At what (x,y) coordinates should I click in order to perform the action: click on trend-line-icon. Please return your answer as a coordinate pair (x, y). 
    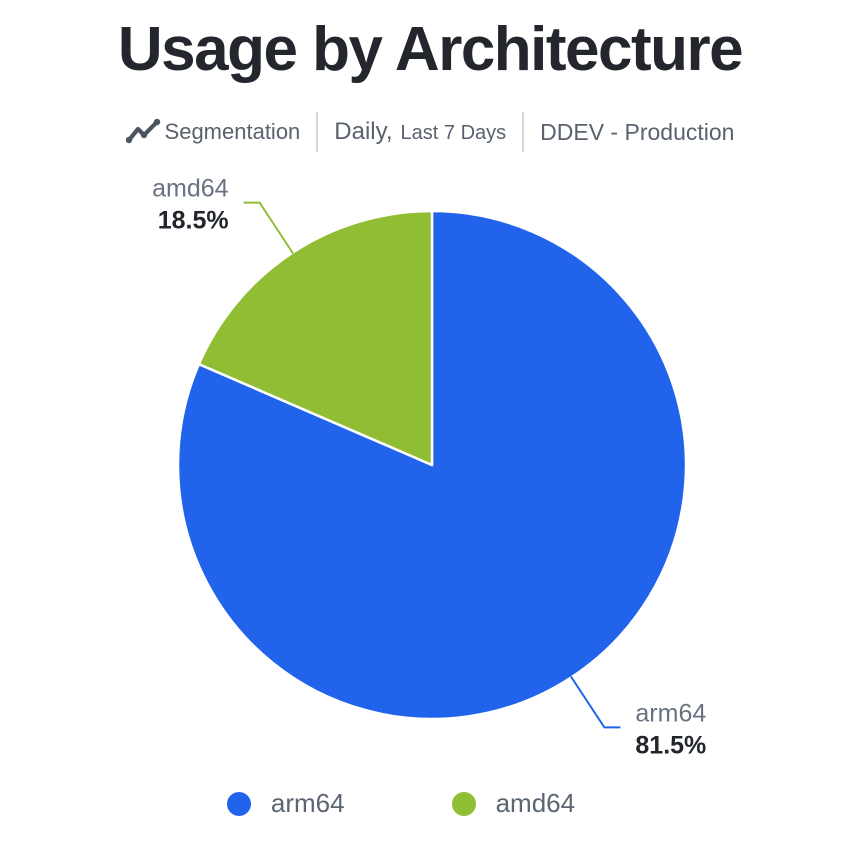
    Looking at the image, I should click on (142, 131).